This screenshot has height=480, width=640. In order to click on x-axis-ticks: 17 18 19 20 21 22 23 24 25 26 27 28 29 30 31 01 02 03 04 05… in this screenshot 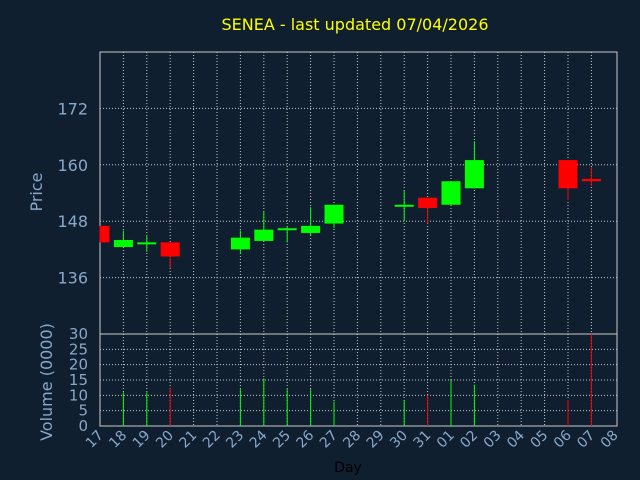, I will do `click(352, 439)`.